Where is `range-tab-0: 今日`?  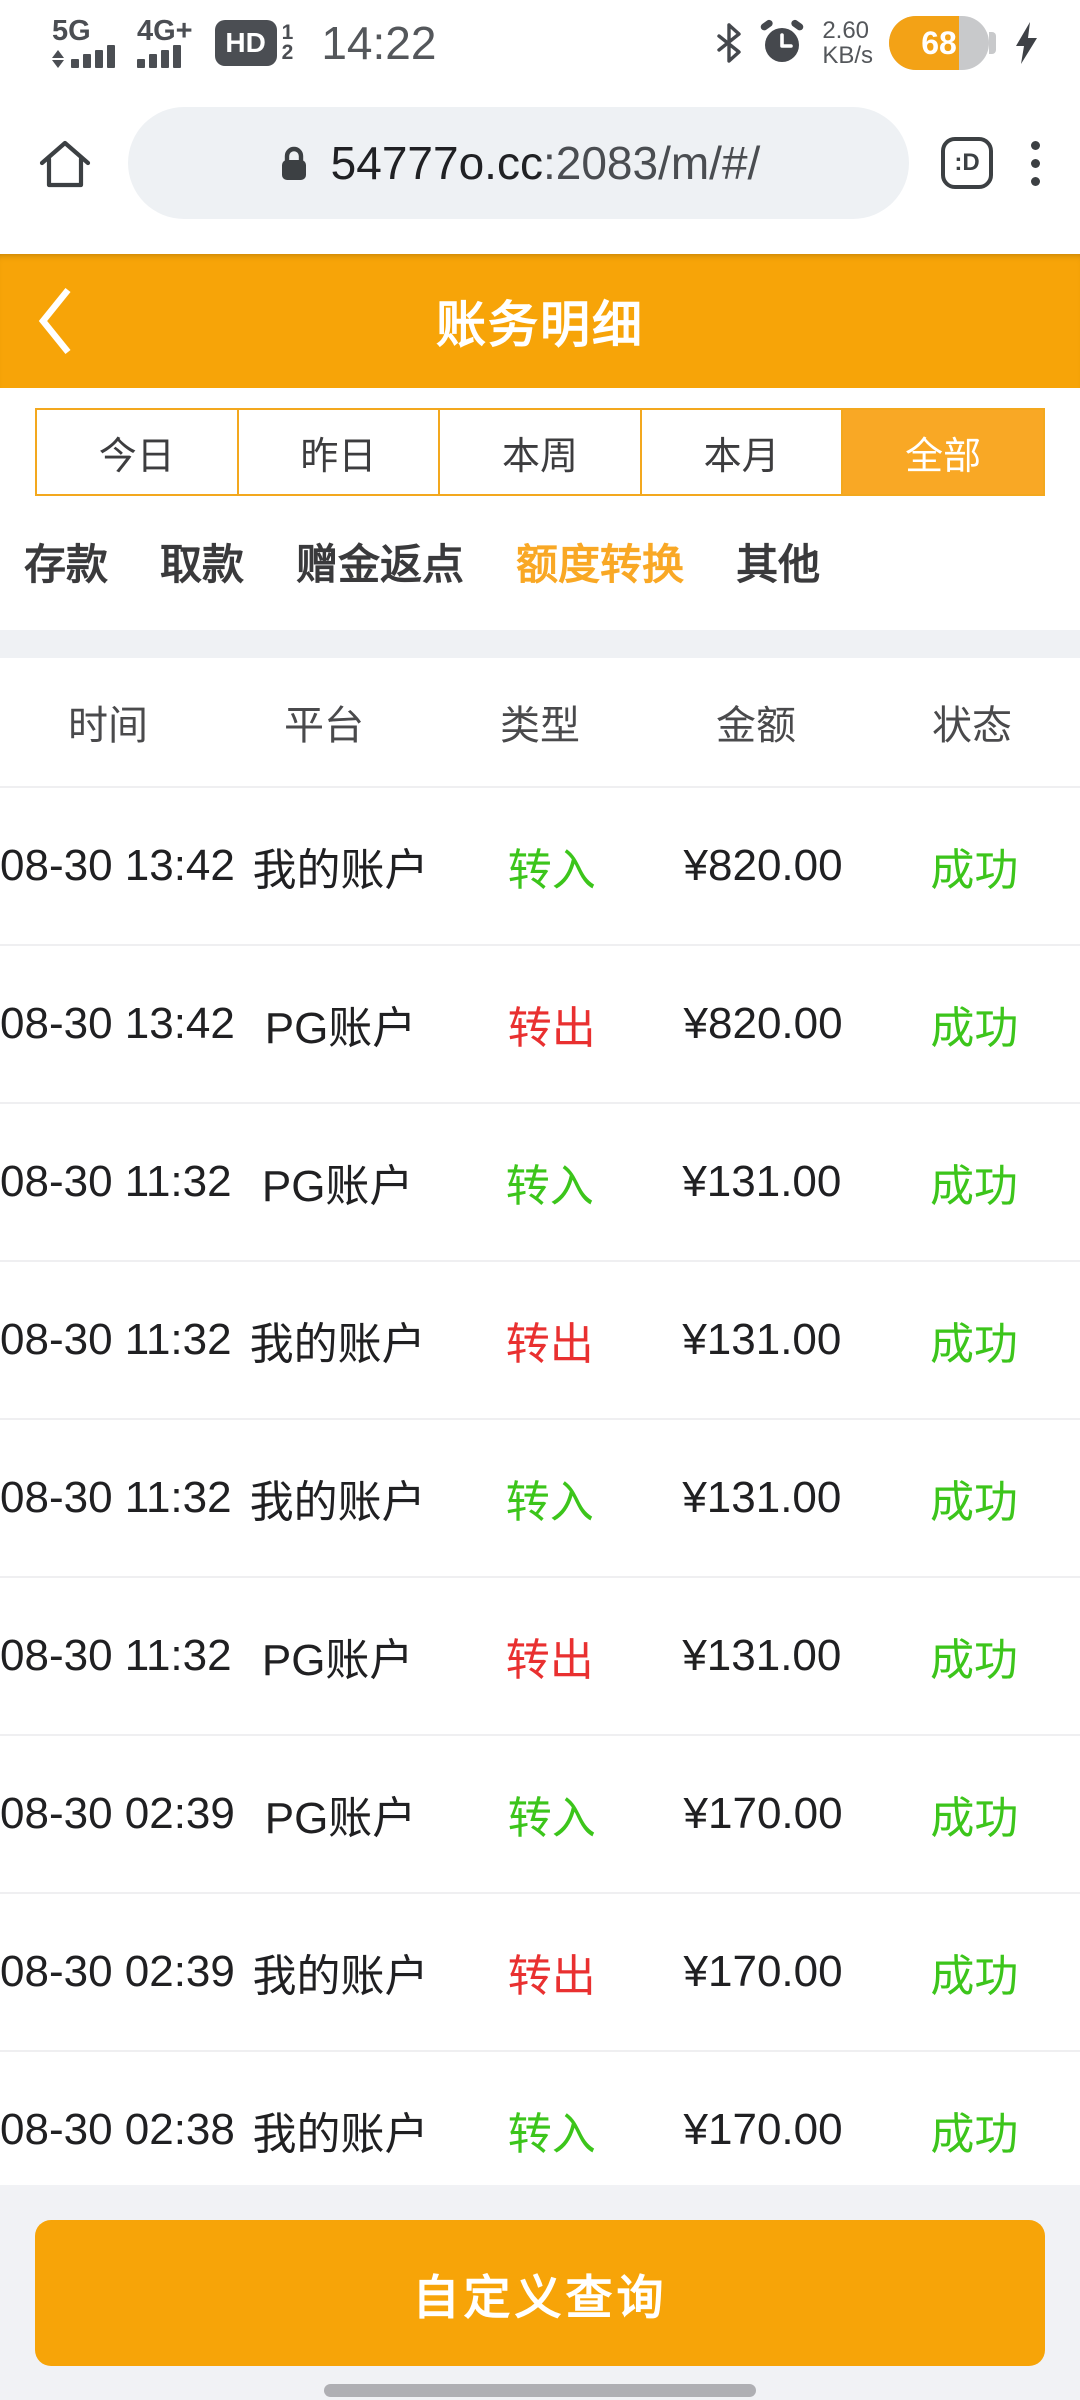
range-tab-0: 今日 is located at coordinates (138, 452).